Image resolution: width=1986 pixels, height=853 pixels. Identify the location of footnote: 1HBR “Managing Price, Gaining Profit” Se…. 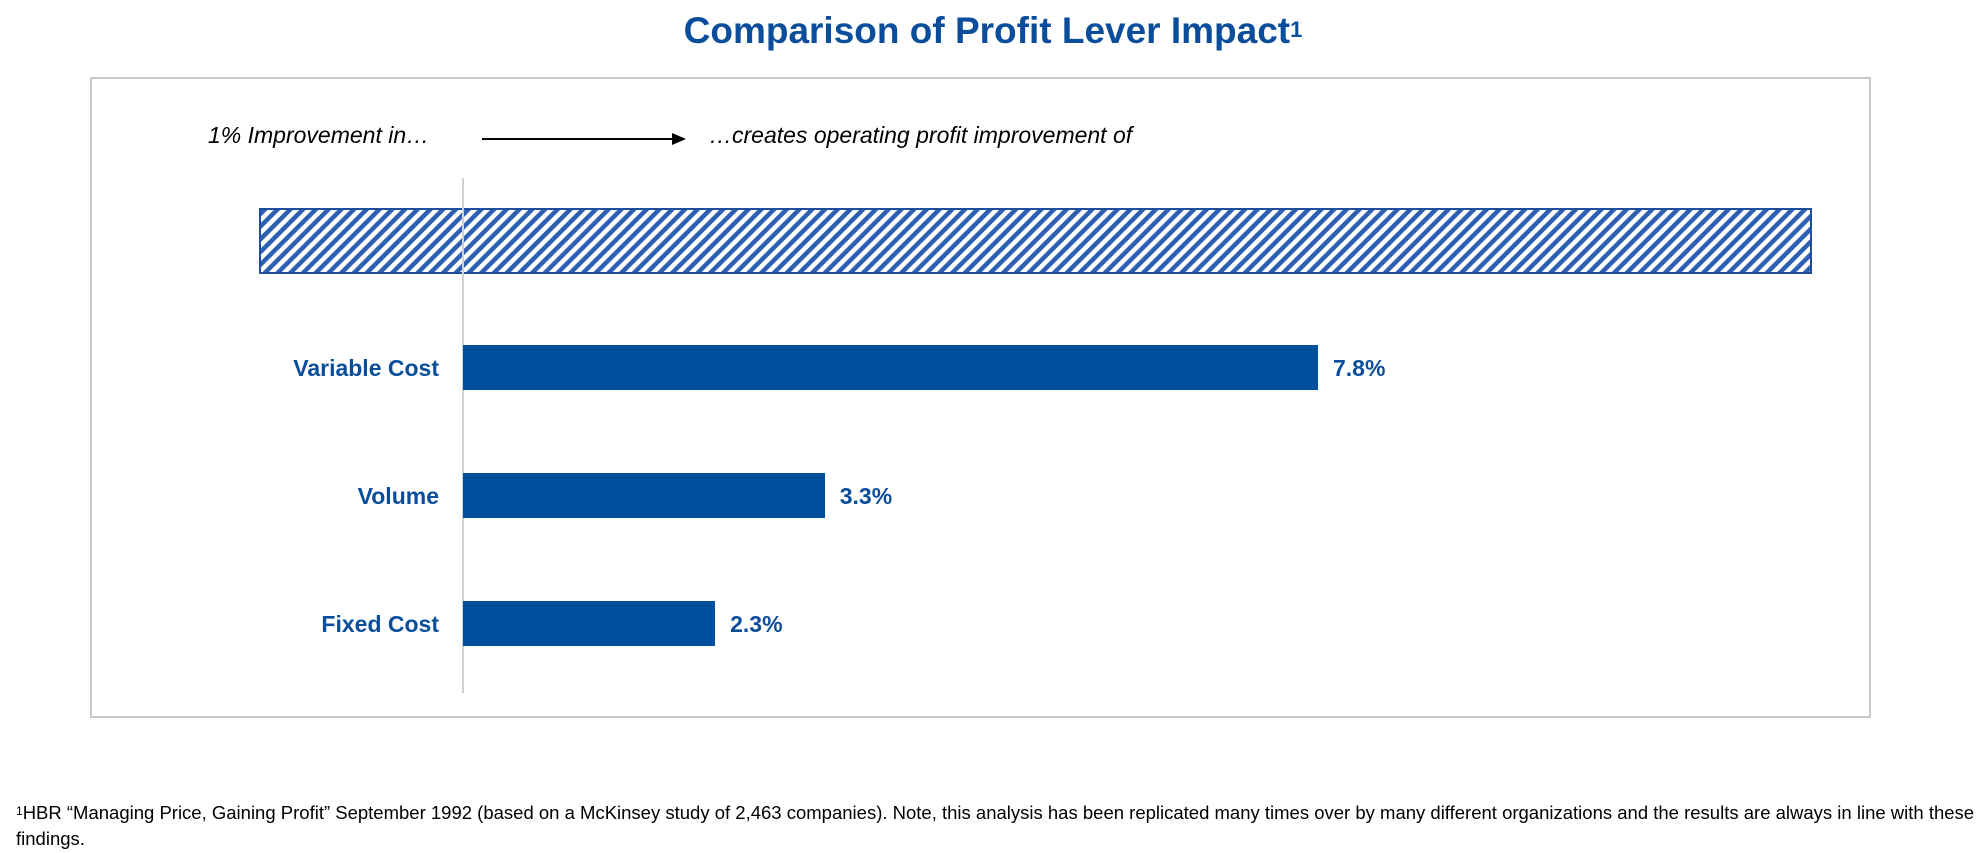
(996, 826).